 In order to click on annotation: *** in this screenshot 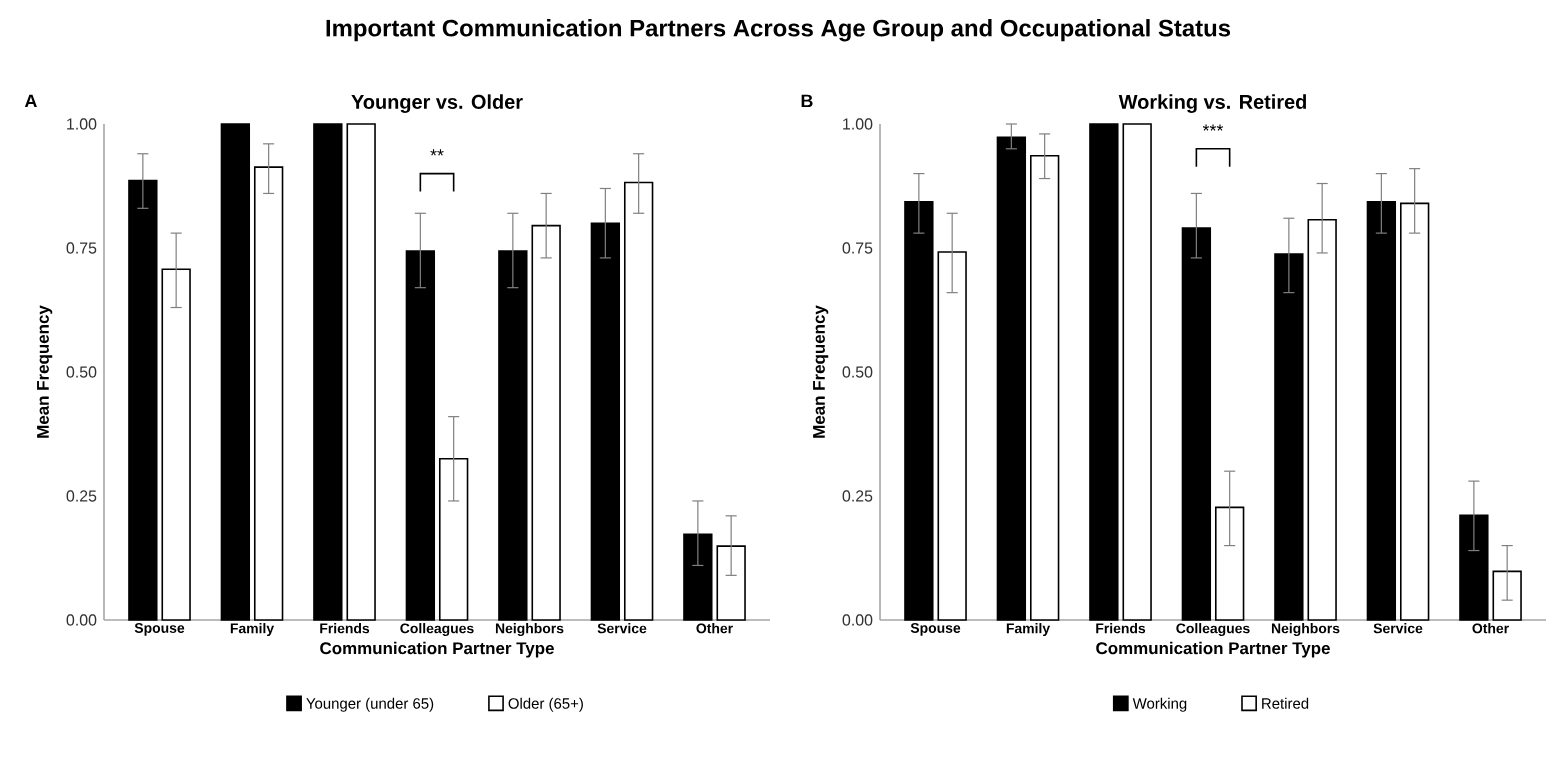, I will do `click(1213, 127)`.